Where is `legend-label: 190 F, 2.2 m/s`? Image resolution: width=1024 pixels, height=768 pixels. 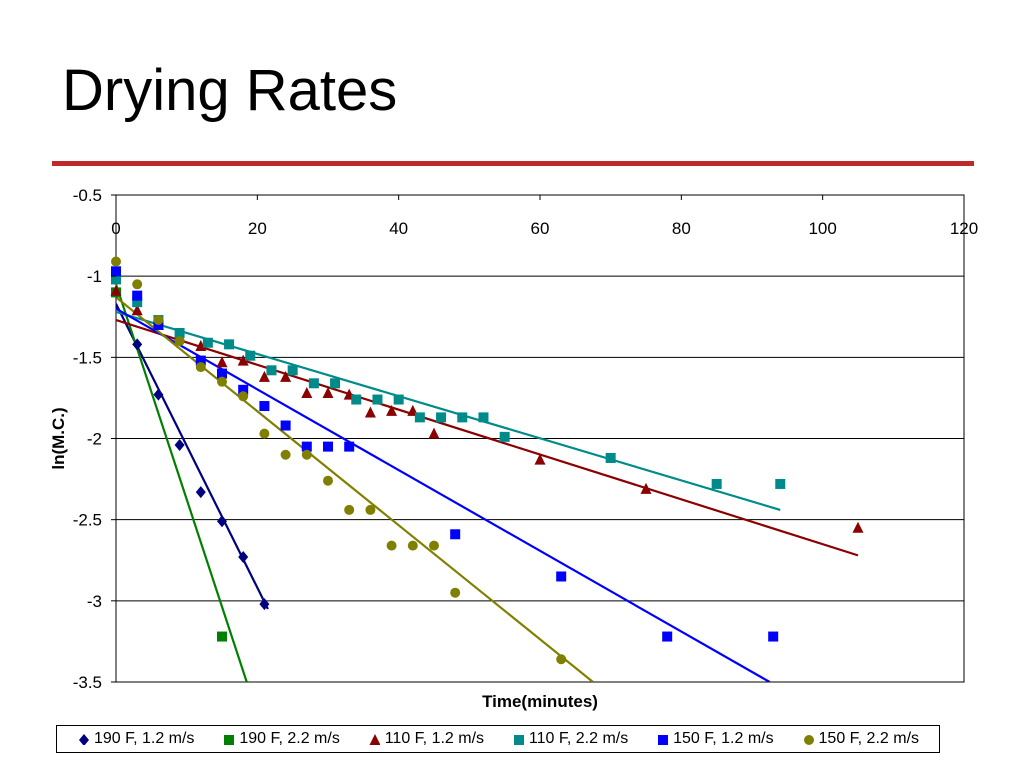
legend-label: 190 F, 2.2 m/s is located at coordinates (289, 738).